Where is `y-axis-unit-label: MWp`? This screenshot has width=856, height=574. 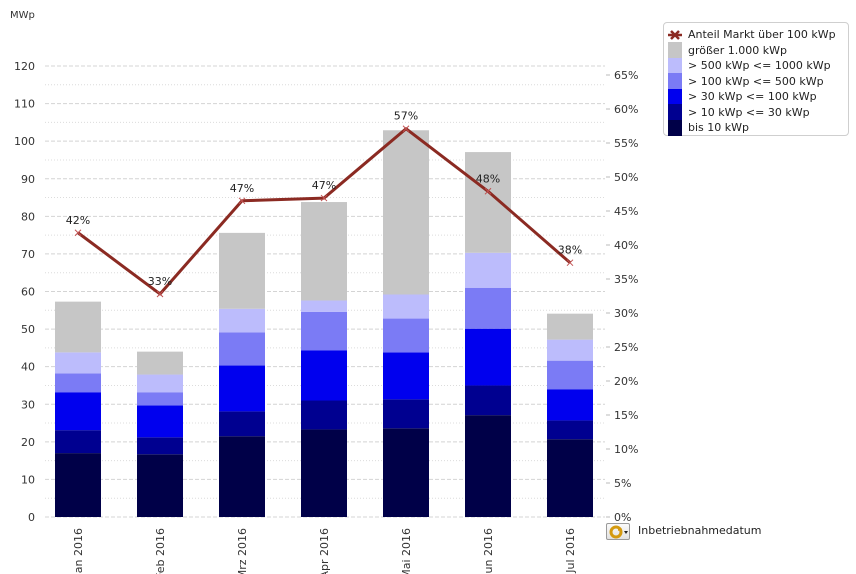 y-axis-unit-label: MWp is located at coordinates (22, 15).